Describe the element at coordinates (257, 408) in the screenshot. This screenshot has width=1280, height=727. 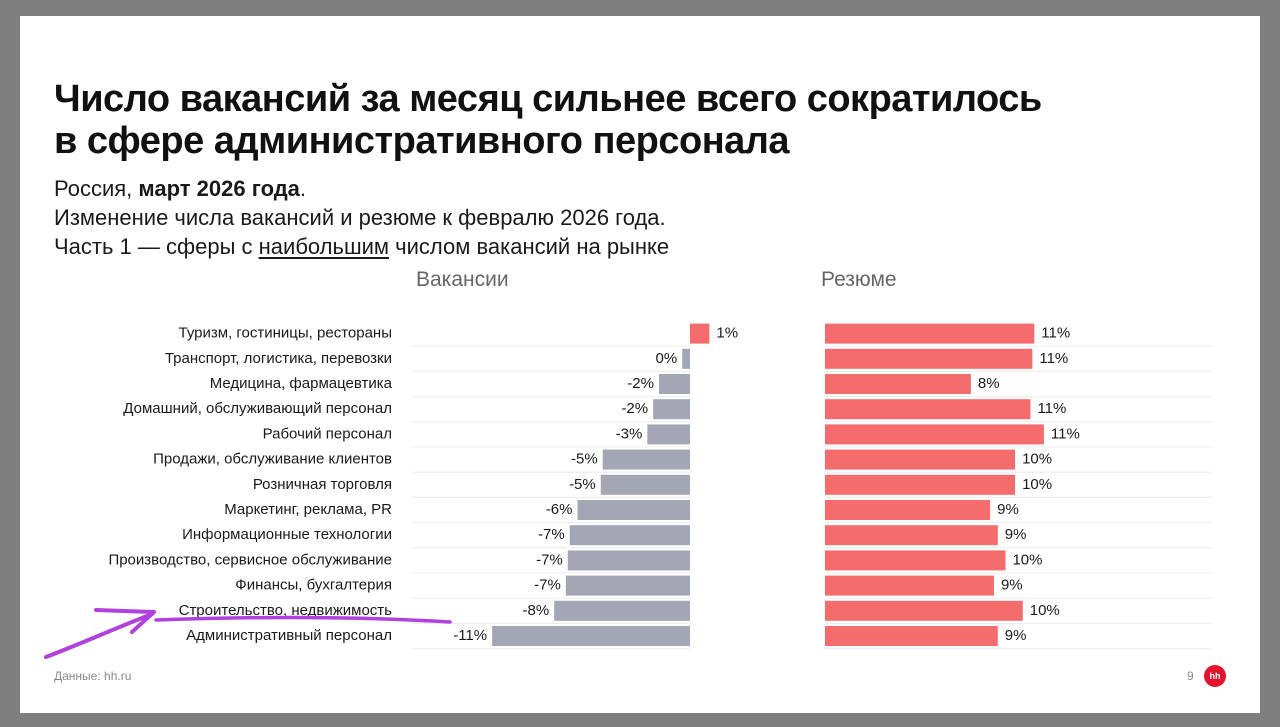
I see `category-label: Домашний, обслуживающий персонал` at that location.